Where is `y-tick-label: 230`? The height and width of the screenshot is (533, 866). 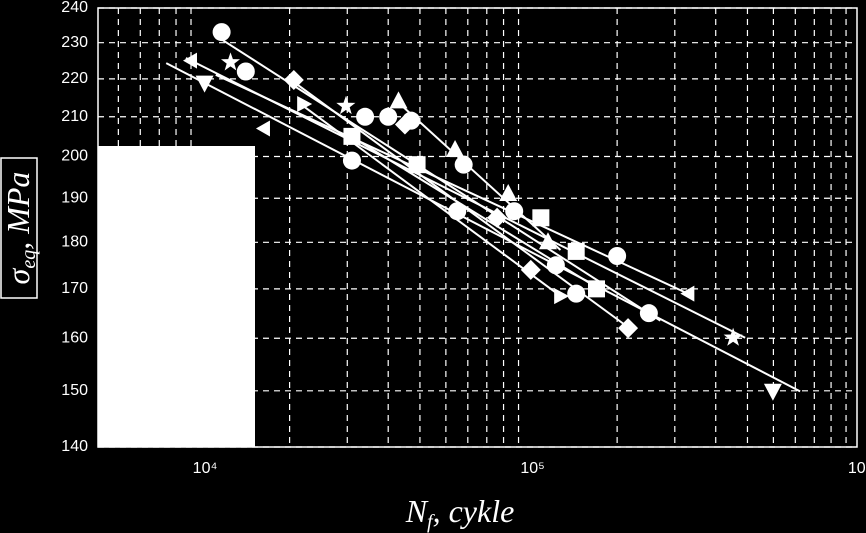
y-tick-label: 230 is located at coordinates (74, 42).